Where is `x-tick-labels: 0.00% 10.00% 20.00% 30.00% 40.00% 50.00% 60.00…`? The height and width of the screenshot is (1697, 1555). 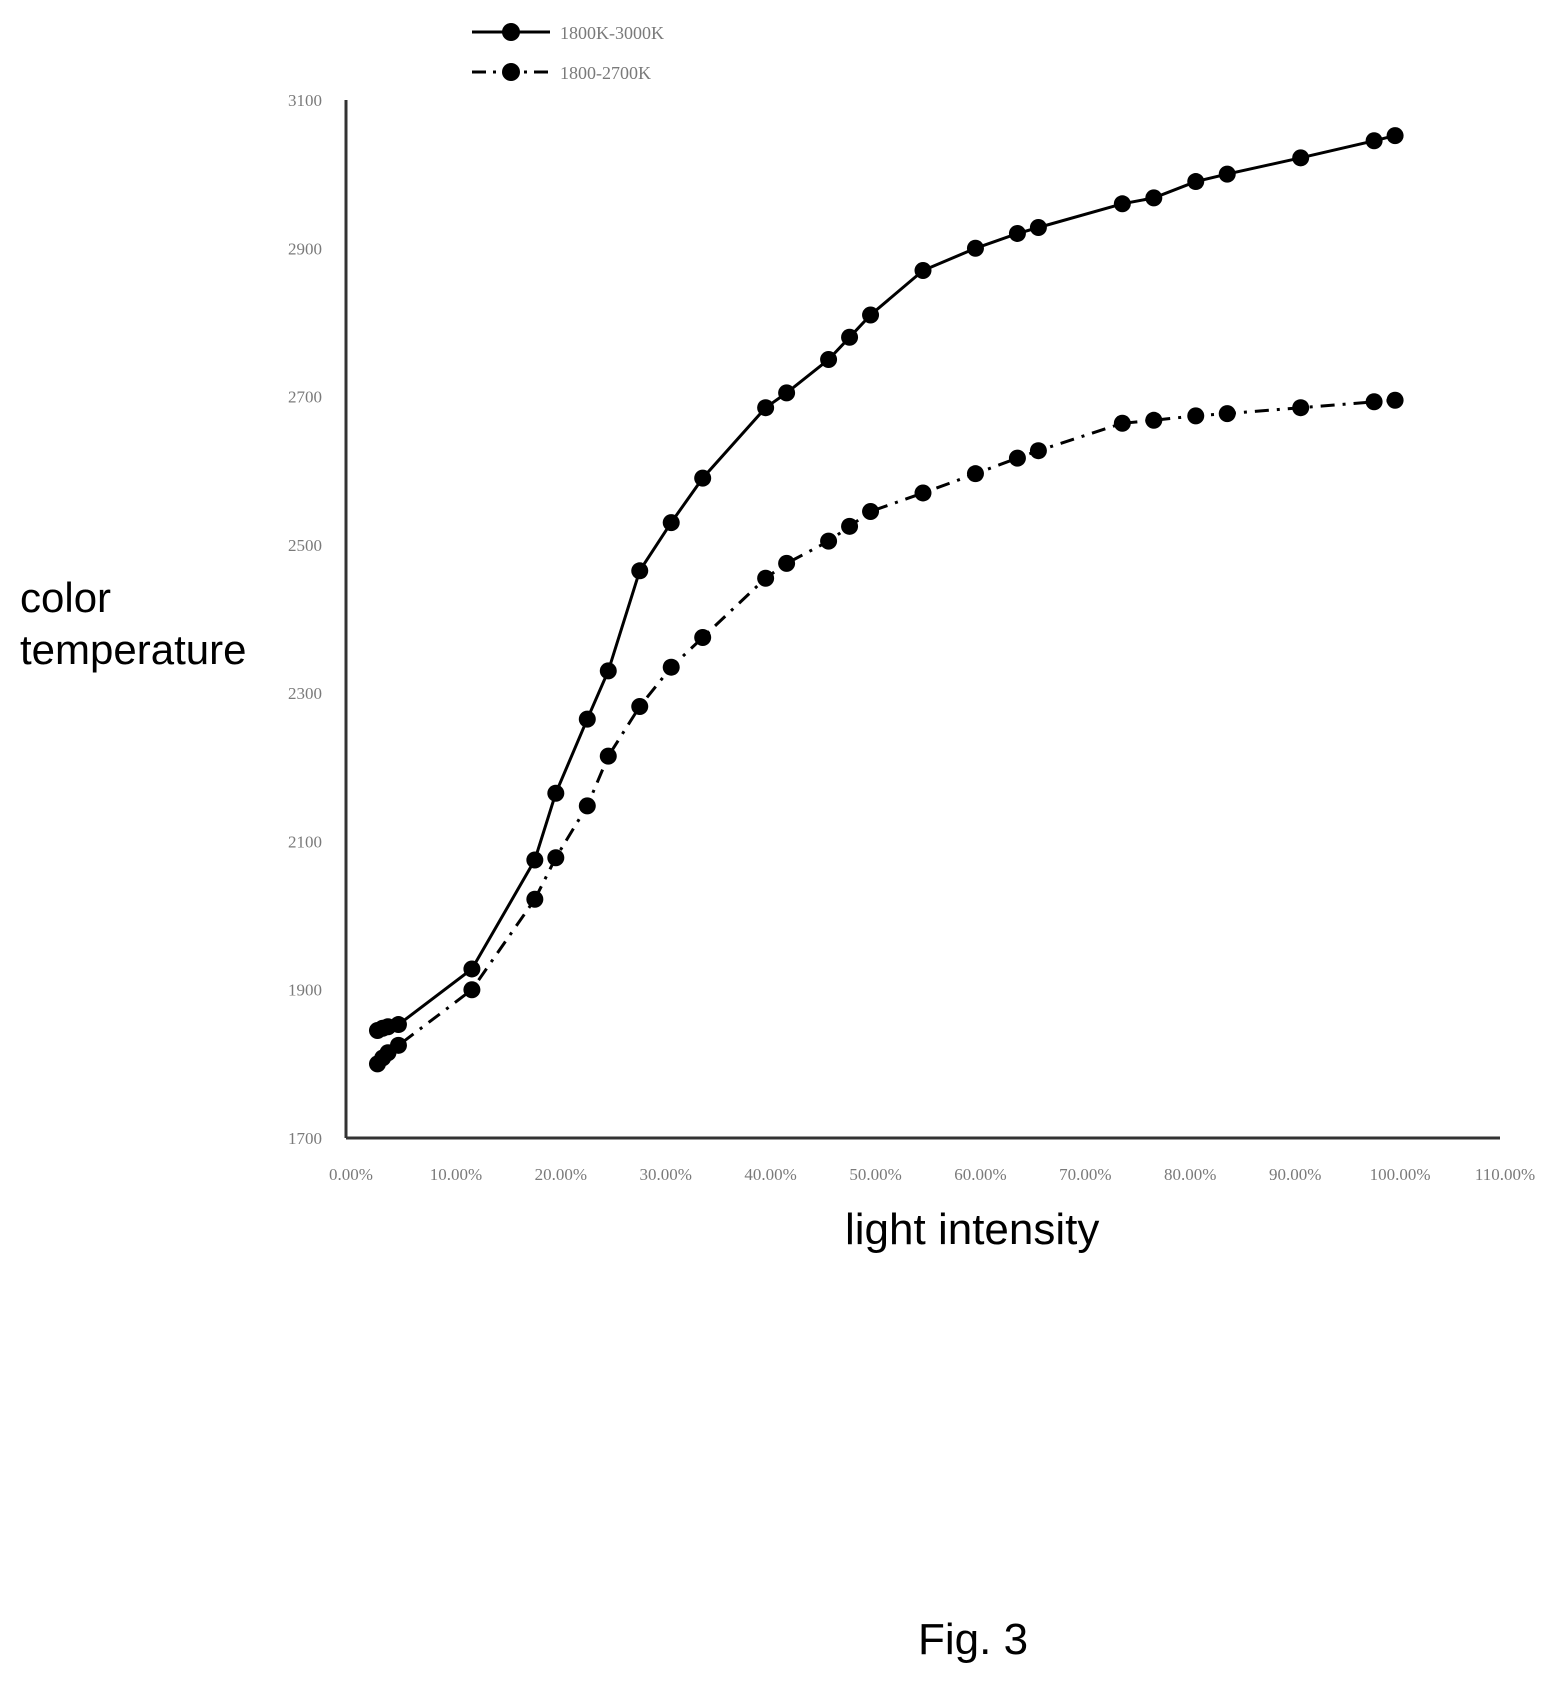
x-tick-labels: 0.00% 10.00% 20.00% 30.00% 40.00% 50.00% 60.00… is located at coordinates (932, 1174).